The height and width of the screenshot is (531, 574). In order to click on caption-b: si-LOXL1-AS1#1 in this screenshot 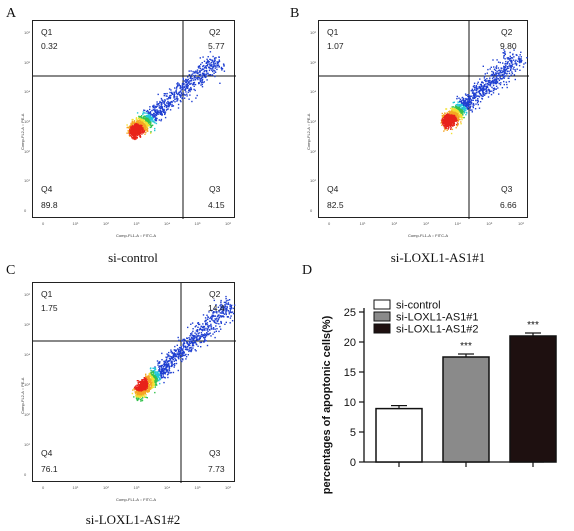, I will do `click(438, 257)`.